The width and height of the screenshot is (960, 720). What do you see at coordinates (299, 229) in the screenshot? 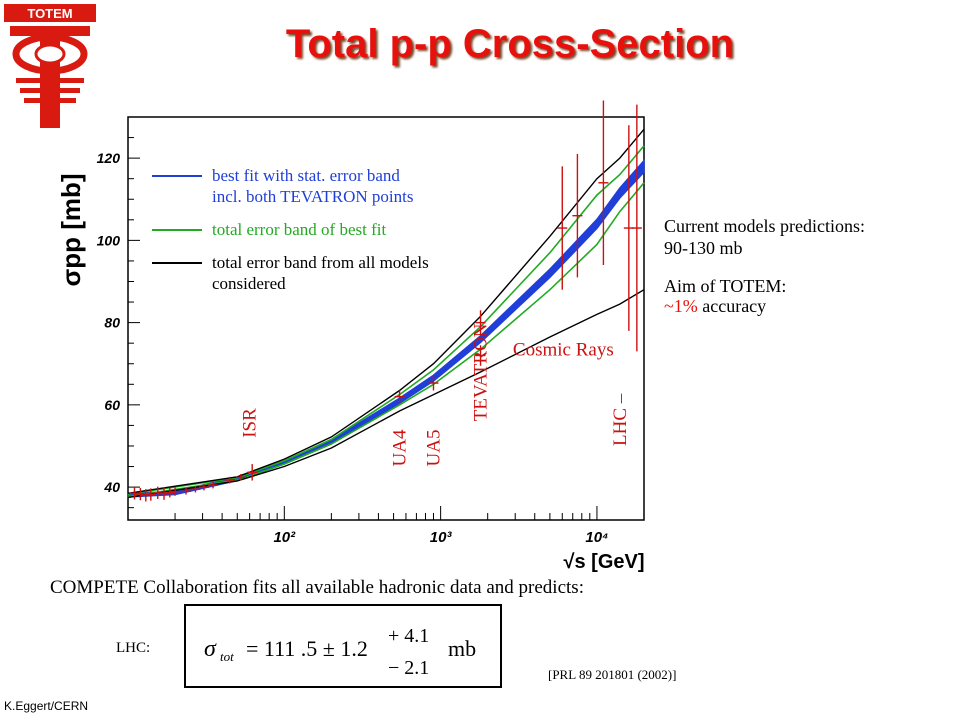
I see `legend-text: total error band of best fit` at bounding box center [299, 229].